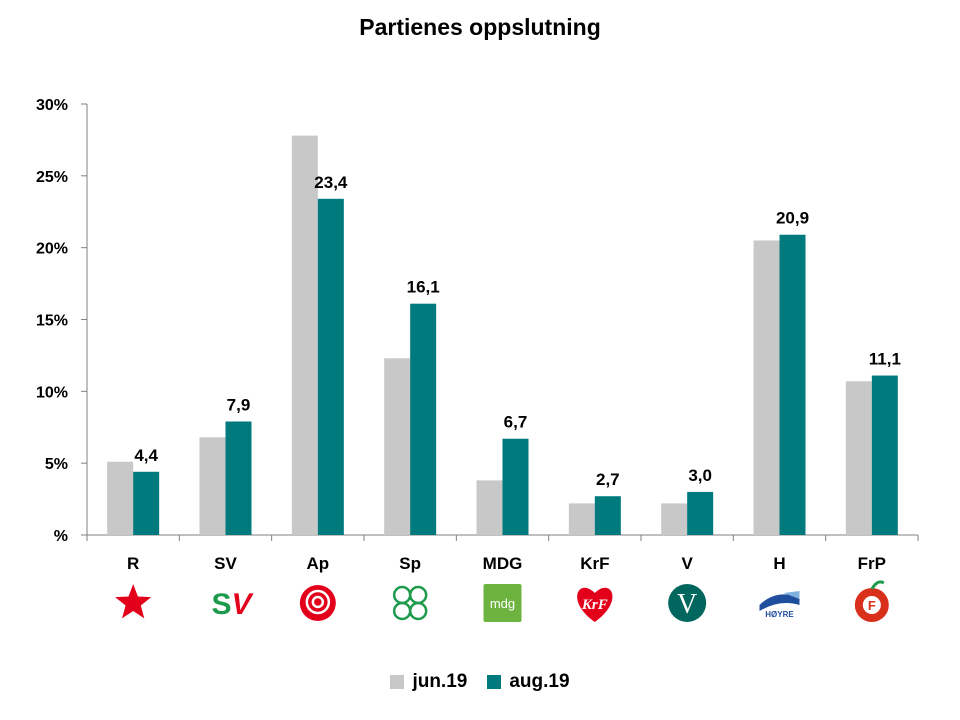 The image size is (960, 720). Describe the element at coordinates (52, 392) in the screenshot. I see `y-tick-label: 10%` at that location.